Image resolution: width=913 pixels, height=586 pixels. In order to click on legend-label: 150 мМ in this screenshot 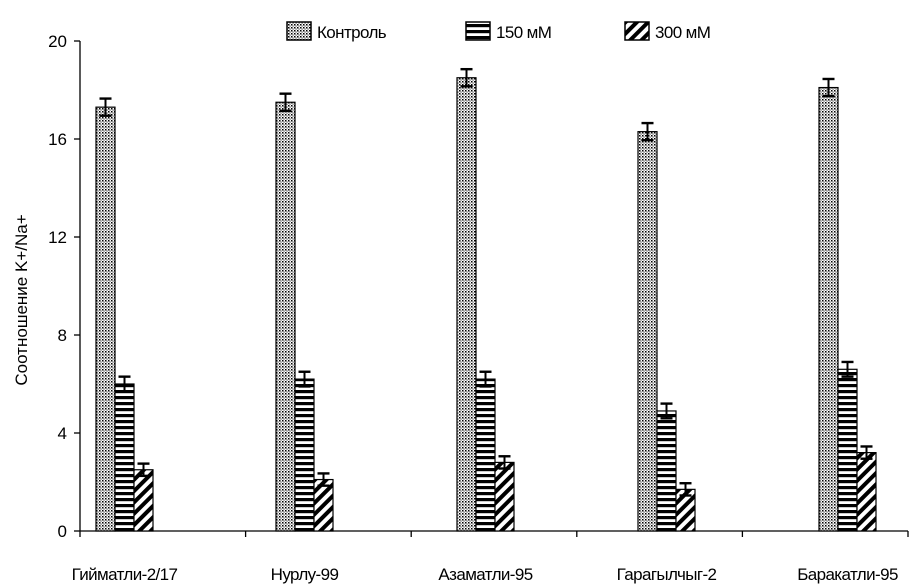, I will do `click(523, 32)`.